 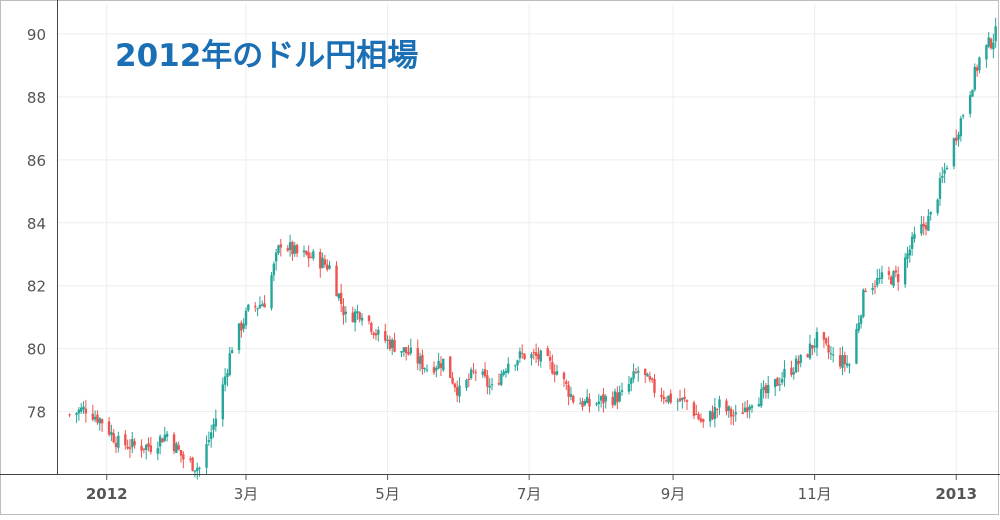 What do you see at coordinates (815, 494) in the screenshot?
I see `x-tick-label: 11月` at bounding box center [815, 494].